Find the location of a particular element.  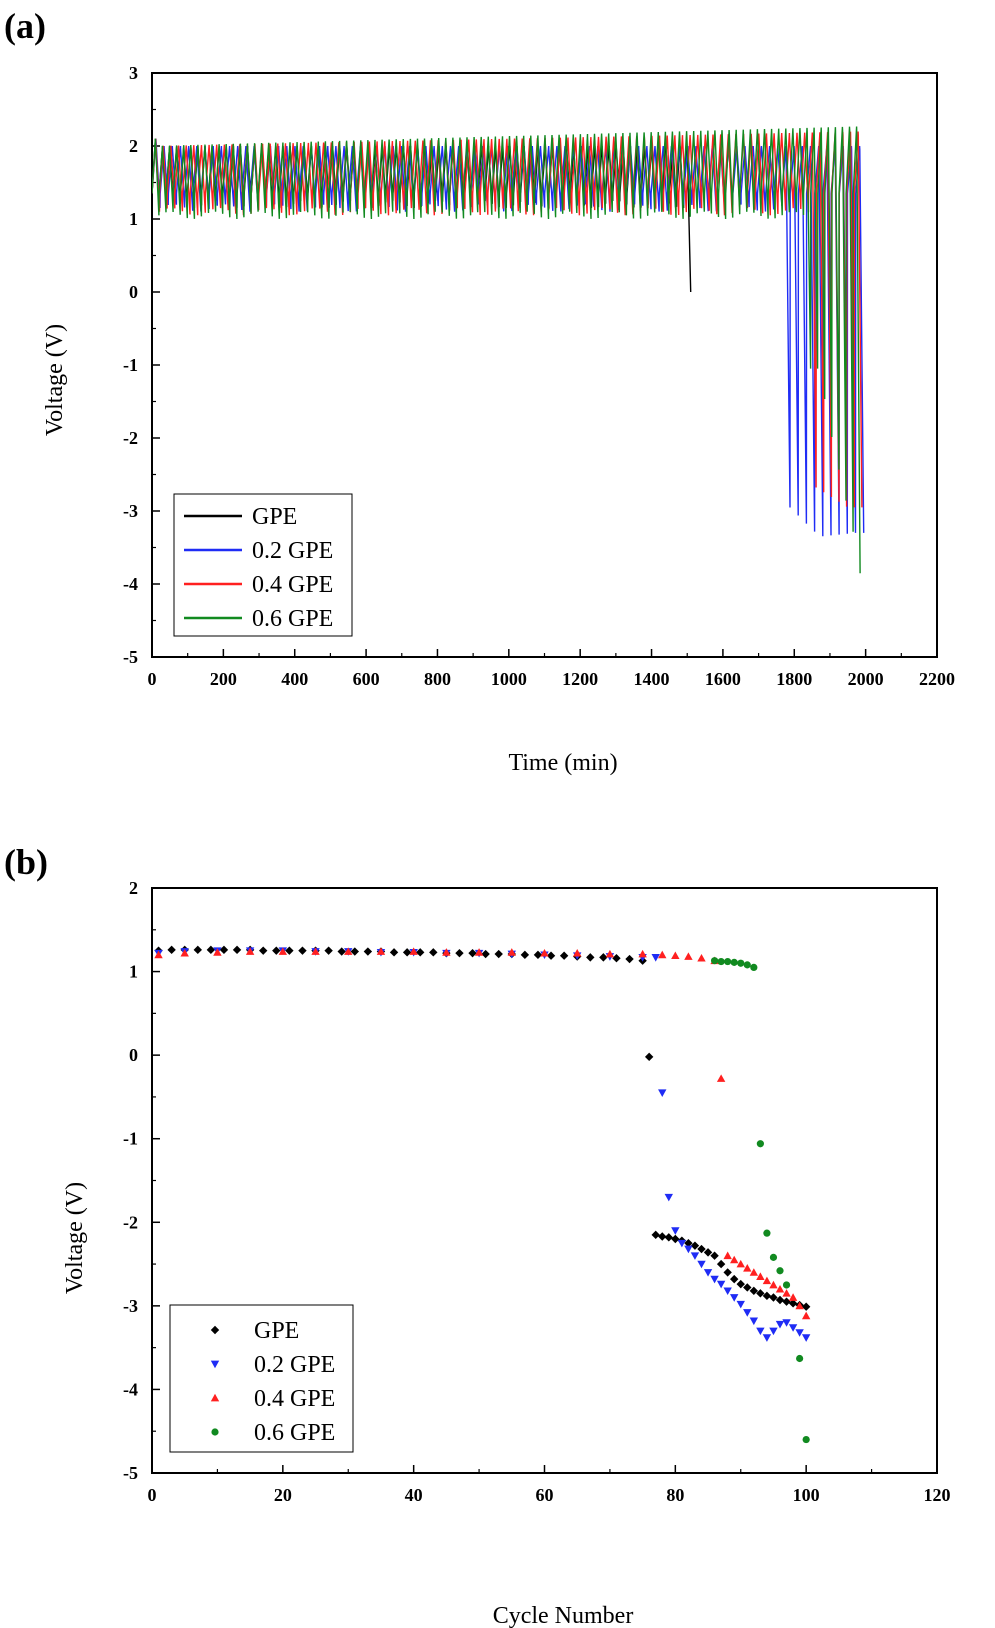

plot-a-xtick-label: 800 is located at coordinates (437, 679).